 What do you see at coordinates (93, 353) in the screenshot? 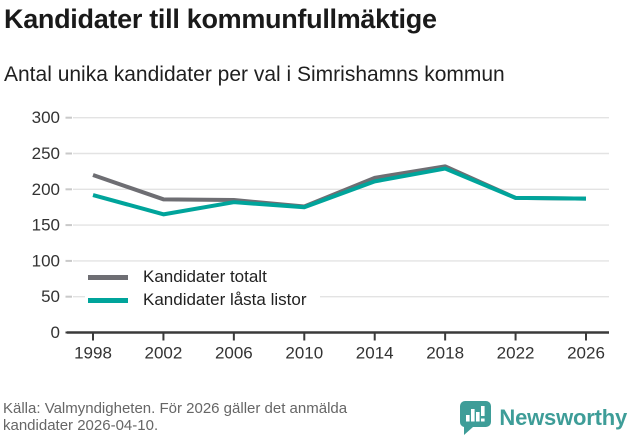
I see `x-tick-label: 1998` at bounding box center [93, 353].